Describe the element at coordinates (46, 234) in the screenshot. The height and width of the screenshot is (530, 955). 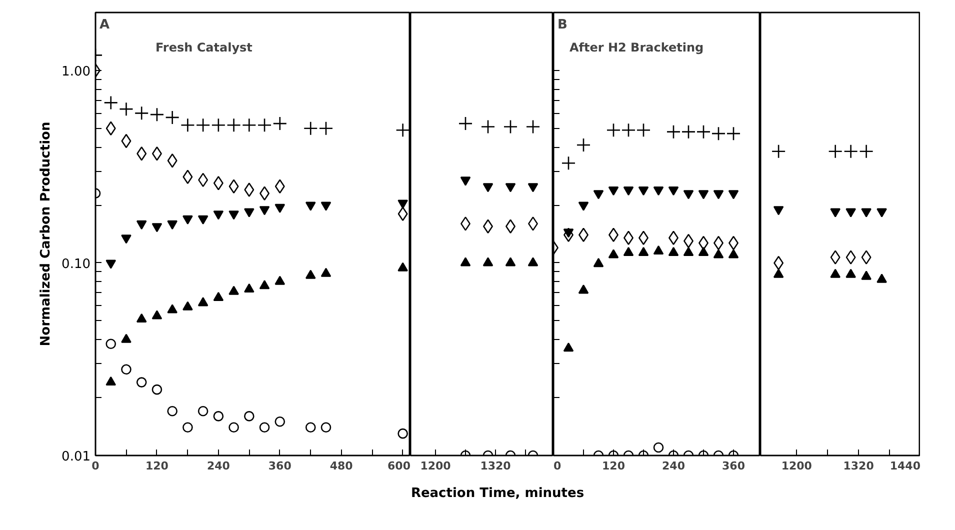
I see `y-axis-title: Normalized Carbon Production` at that location.